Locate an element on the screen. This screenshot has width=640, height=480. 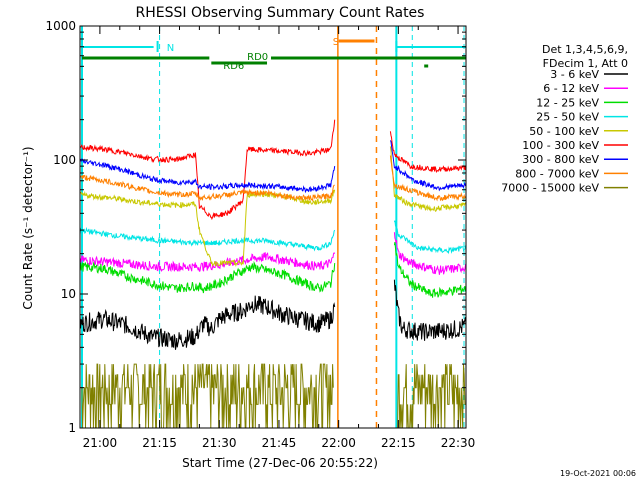
chart-title: RHESSI Observing Summary Count Rates is located at coordinates (280, 13).